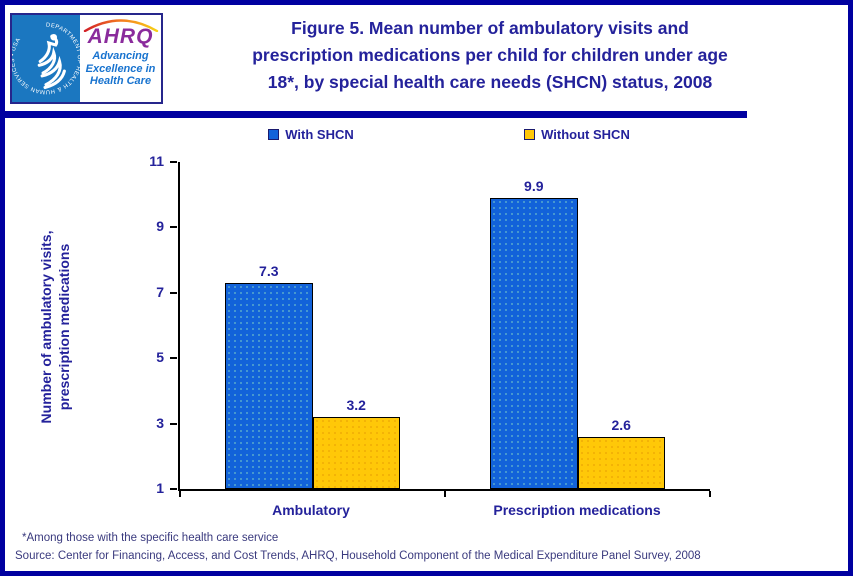 The width and height of the screenshot is (853, 576). I want to click on ahrq-tagline: Advancing Excellence in Health Care, so click(121, 69).